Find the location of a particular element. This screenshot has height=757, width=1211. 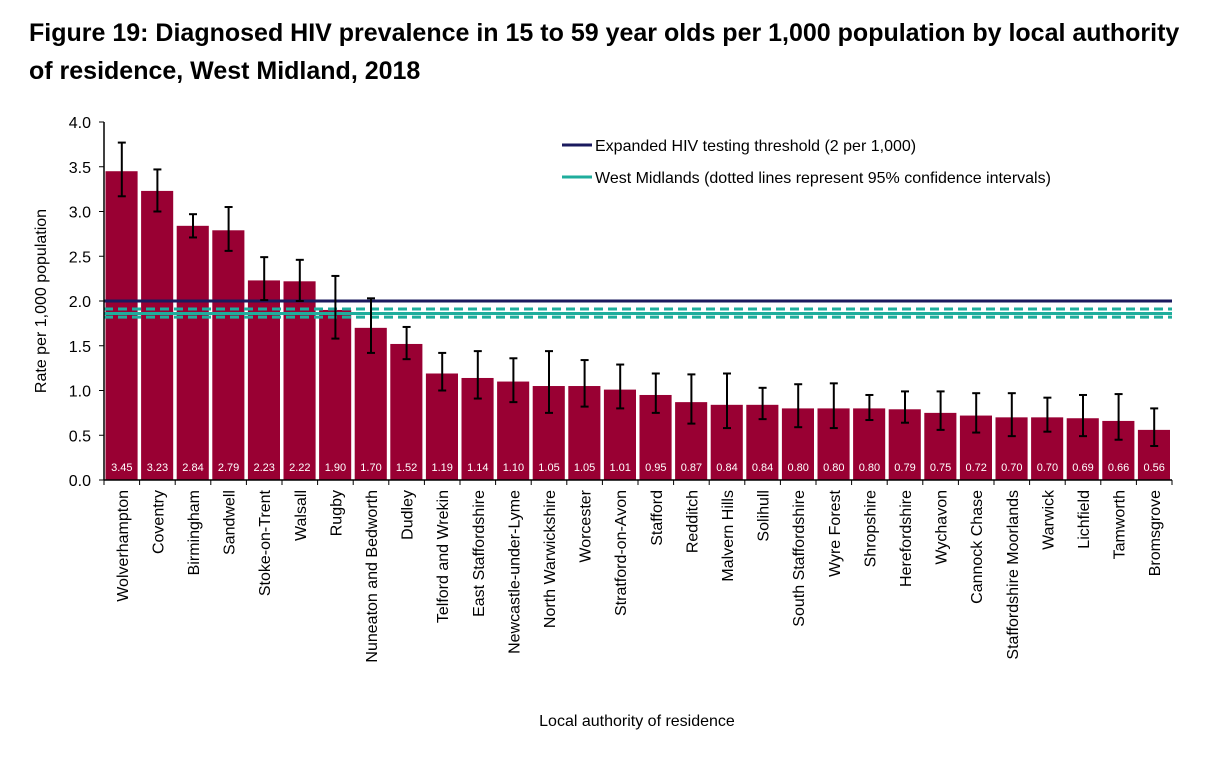

bar-value-label: 1.90 is located at coordinates (335, 468).